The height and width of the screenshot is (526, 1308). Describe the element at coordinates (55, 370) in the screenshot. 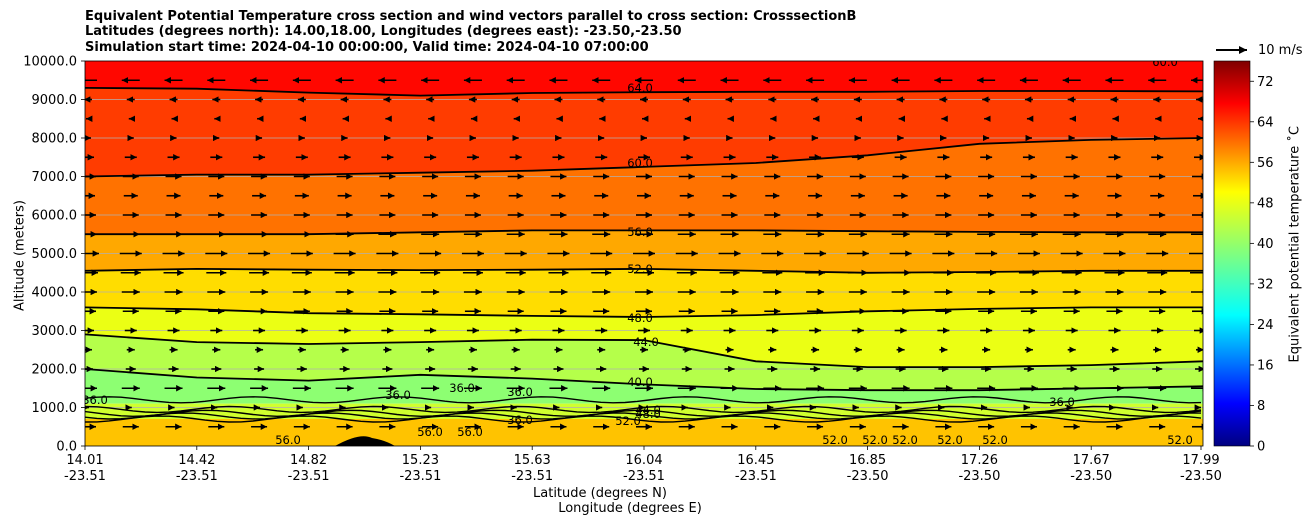

I see `y-tick-label: 2000.0` at that location.